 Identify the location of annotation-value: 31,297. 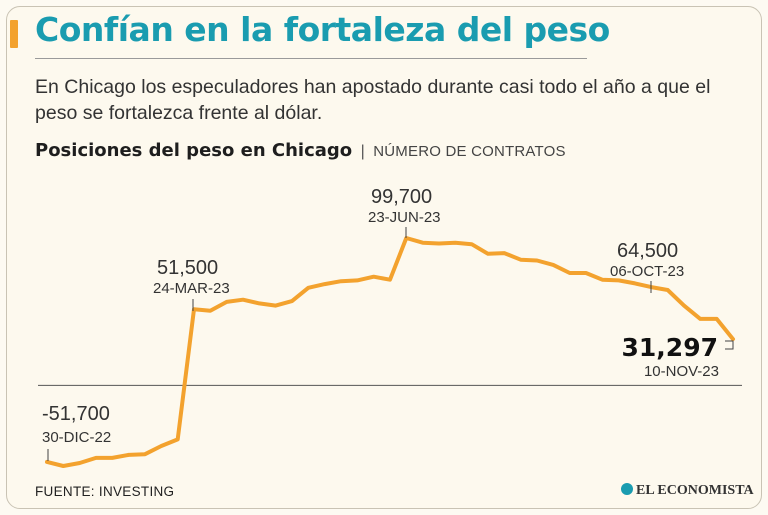
(670, 347).